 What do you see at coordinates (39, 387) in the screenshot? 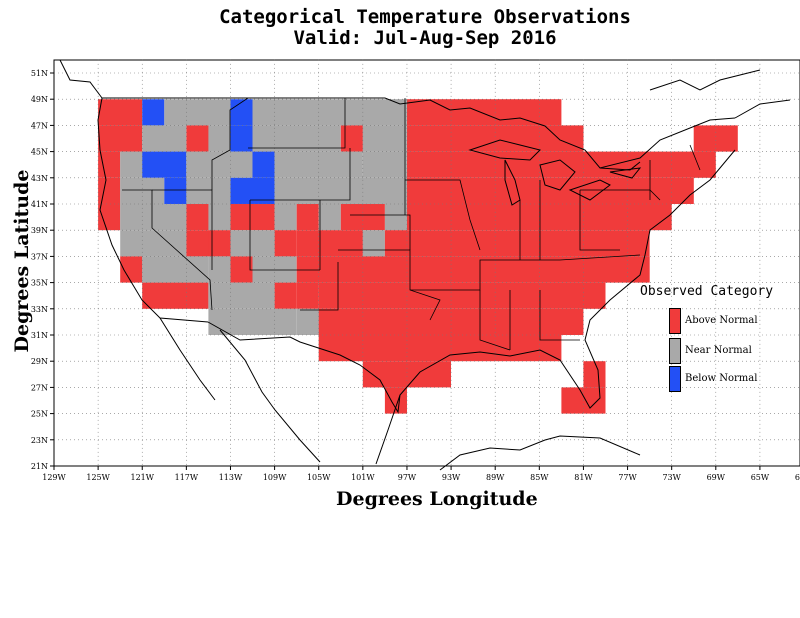
I see `y-tick-label: 27N` at bounding box center [39, 387].